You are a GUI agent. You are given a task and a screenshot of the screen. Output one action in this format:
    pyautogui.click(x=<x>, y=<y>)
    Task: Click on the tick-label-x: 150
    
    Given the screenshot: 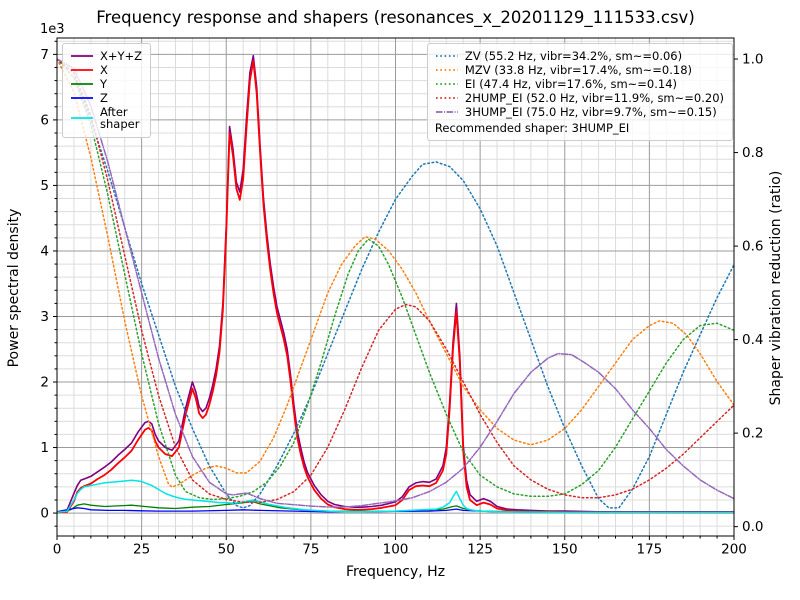 What is the action you would take?
    pyautogui.click(x=565, y=550)
    